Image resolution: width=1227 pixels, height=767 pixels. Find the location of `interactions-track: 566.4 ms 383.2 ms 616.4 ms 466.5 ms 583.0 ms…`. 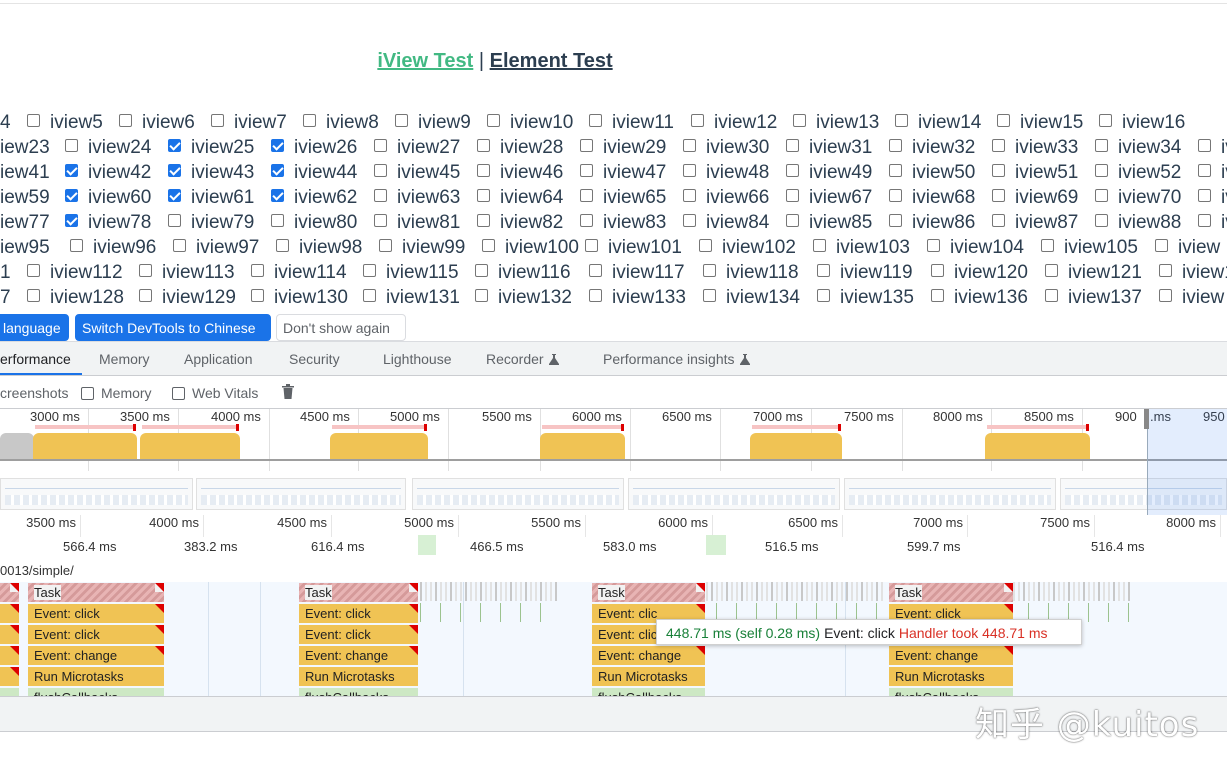

interactions-track: 566.4 ms 383.2 ms 616.4 ms 466.5 ms 583.0 ms… is located at coordinates (613, 548).